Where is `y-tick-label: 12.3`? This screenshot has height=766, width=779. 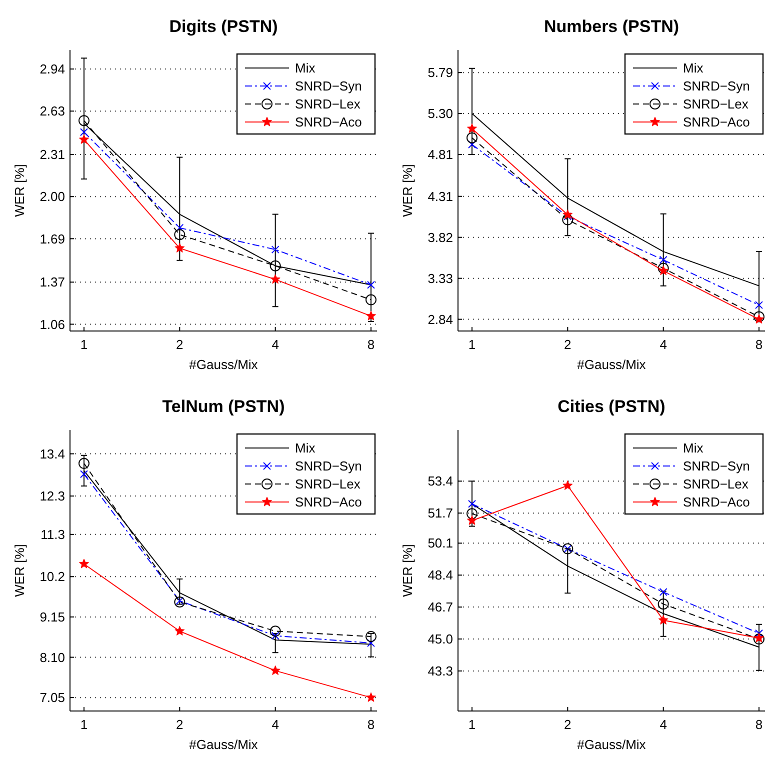 y-tick-label: 12.3 is located at coordinates (52, 496).